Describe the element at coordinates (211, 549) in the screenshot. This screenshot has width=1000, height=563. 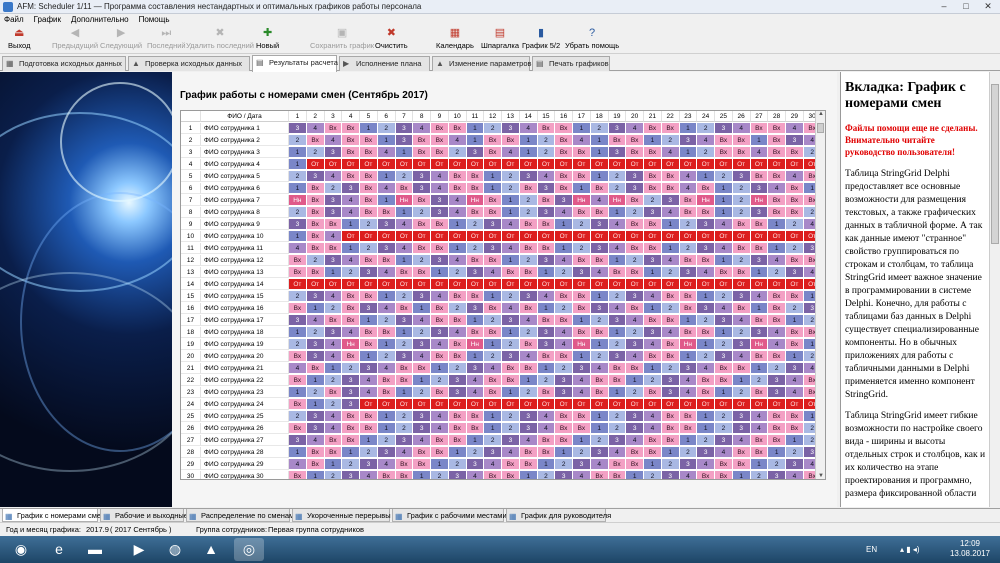
I see `app-icon: ▲` at that location.